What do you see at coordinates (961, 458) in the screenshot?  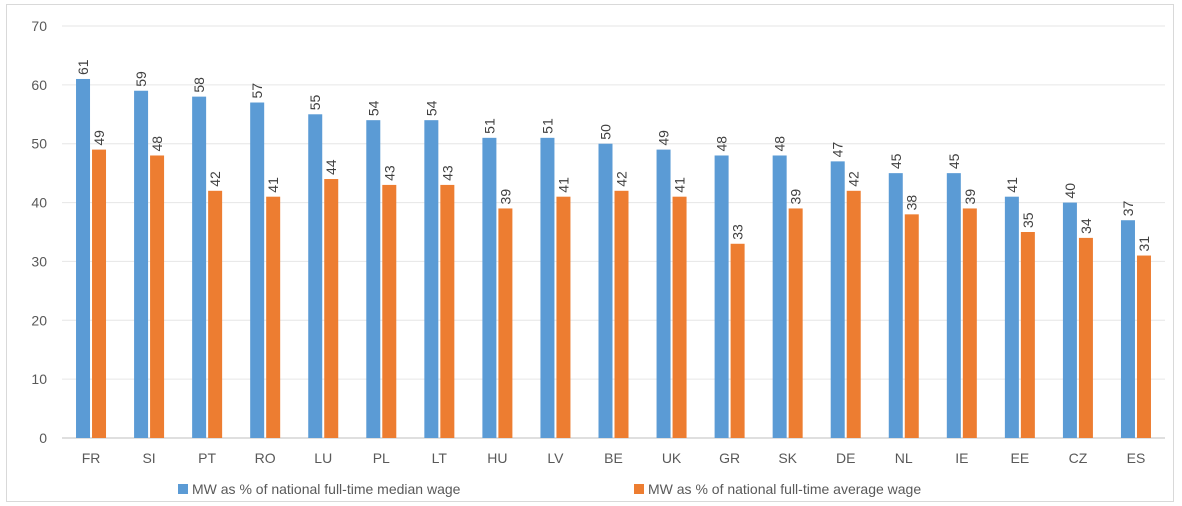 I see `x-tick-label: IE` at bounding box center [961, 458].